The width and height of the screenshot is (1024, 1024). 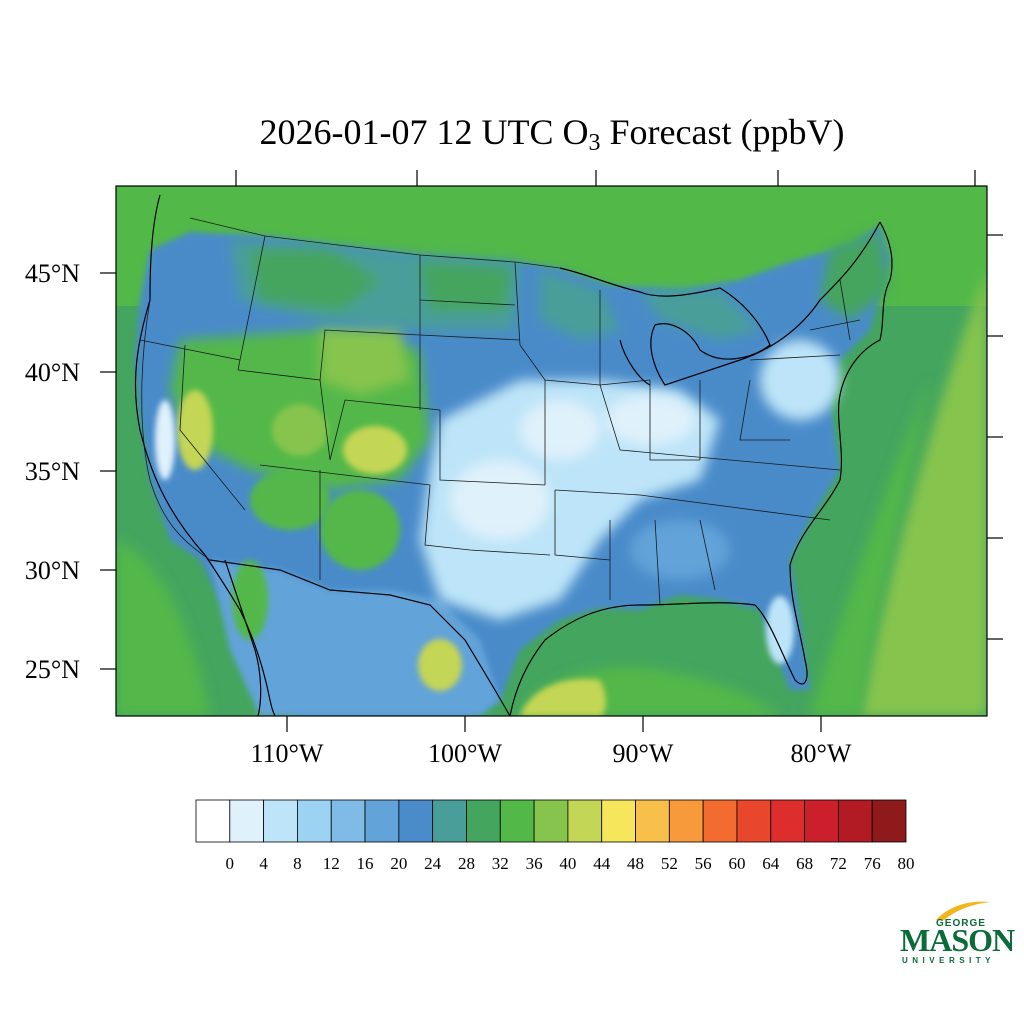 What do you see at coordinates (534, 863) in the screenshot?
I see `colorbar-label: 36` at bounding box center [534, 863].